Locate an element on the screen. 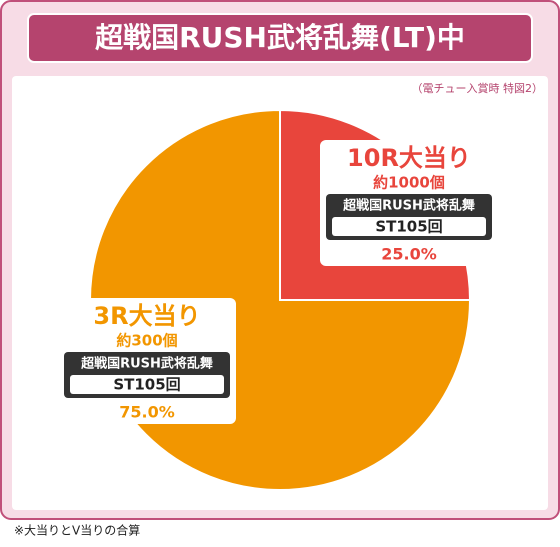 This screenshot has height=547, width=560. chart-title: 超戦国RUSH武将乱舞(LT)中 is located at coordinates (280, 37).